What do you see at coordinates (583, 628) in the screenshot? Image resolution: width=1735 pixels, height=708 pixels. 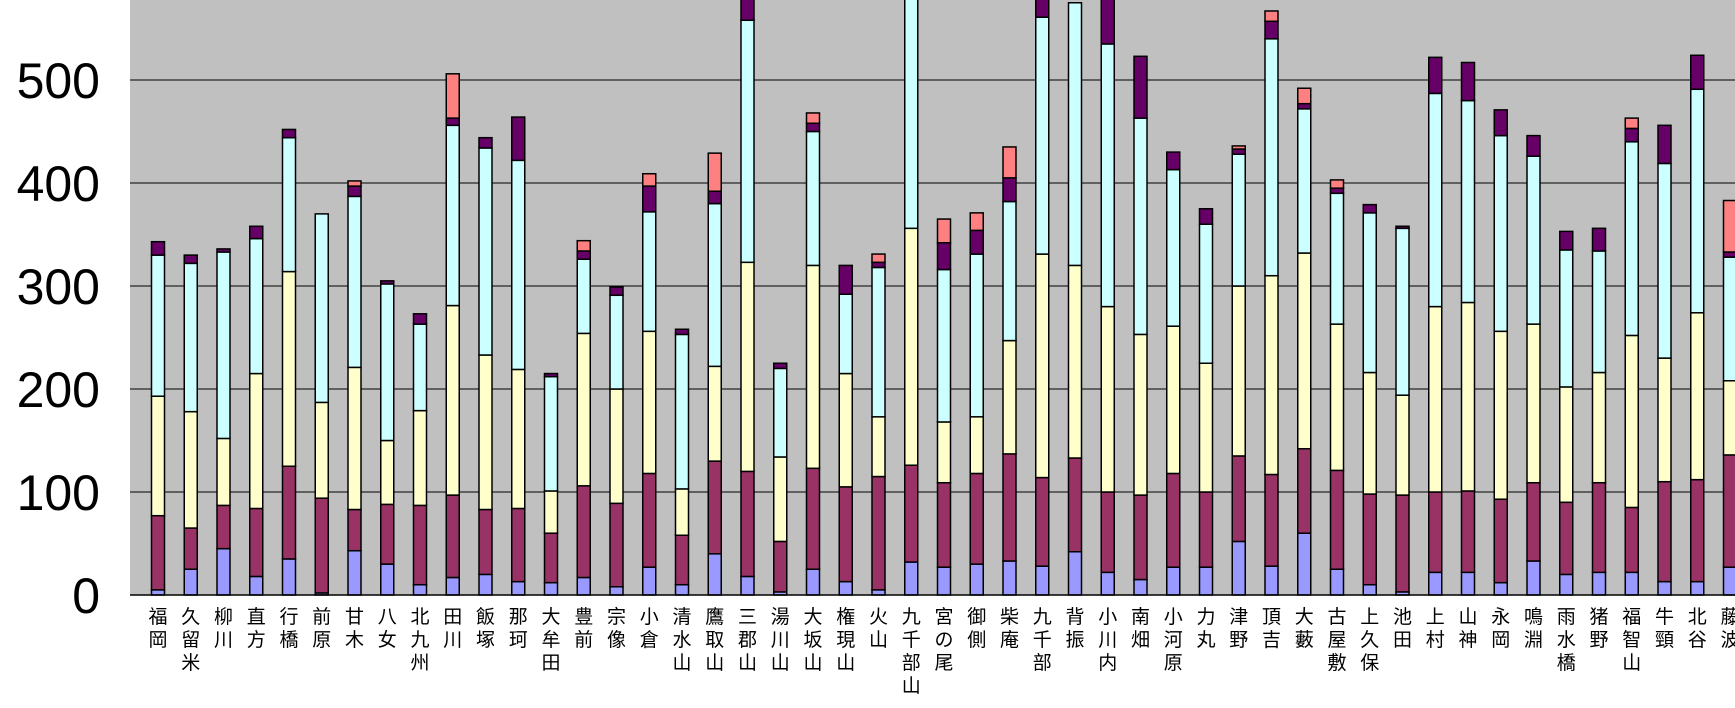 I see `x-tick-label: 豊前` at bounding box center [583, 628].